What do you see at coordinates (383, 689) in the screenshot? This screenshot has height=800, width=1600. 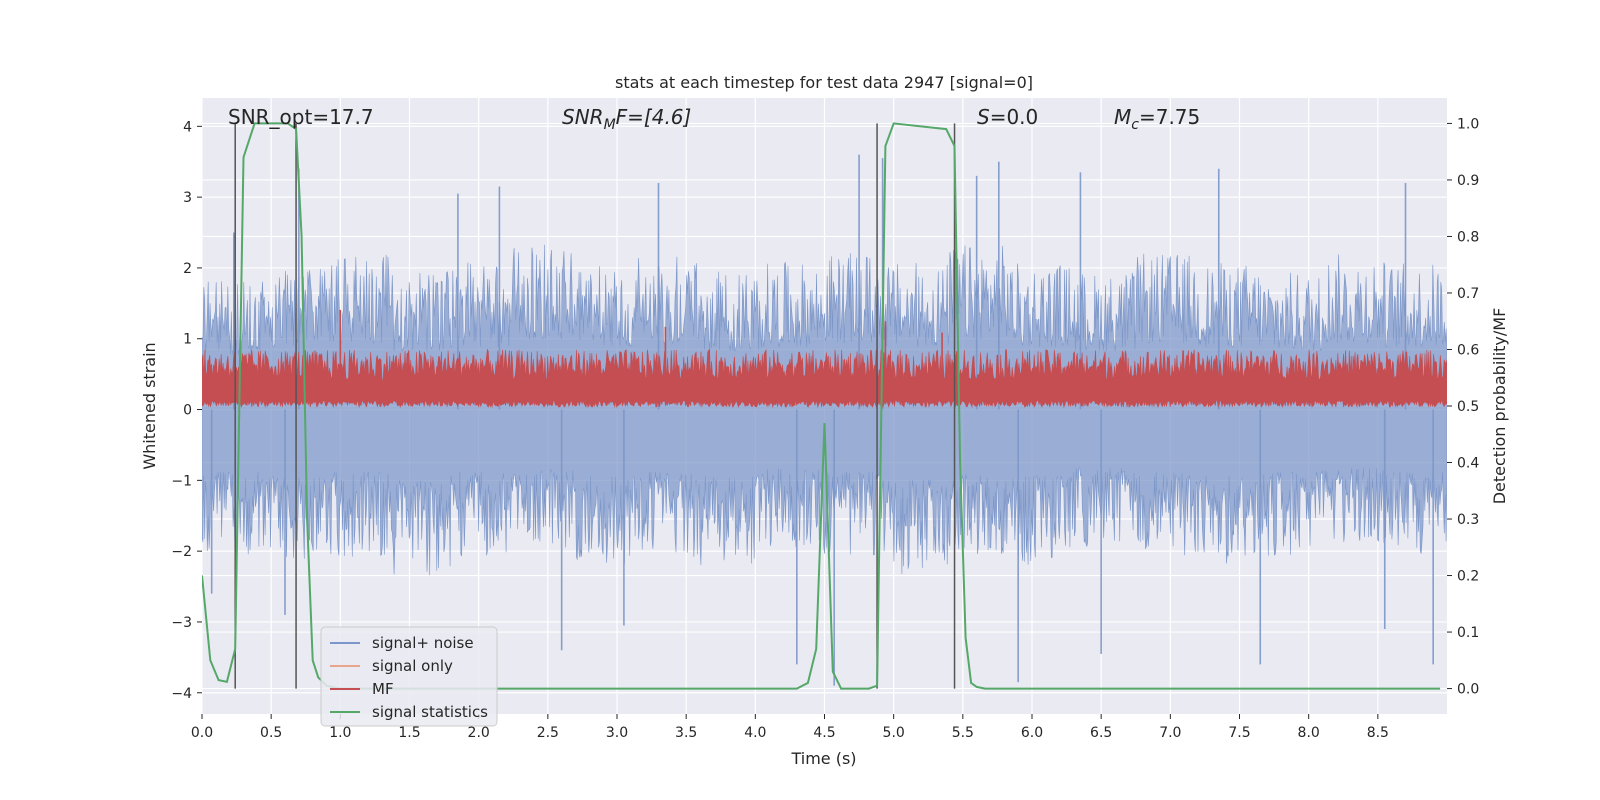 I see `legend-label: MF` at bounding box center [383, 689].